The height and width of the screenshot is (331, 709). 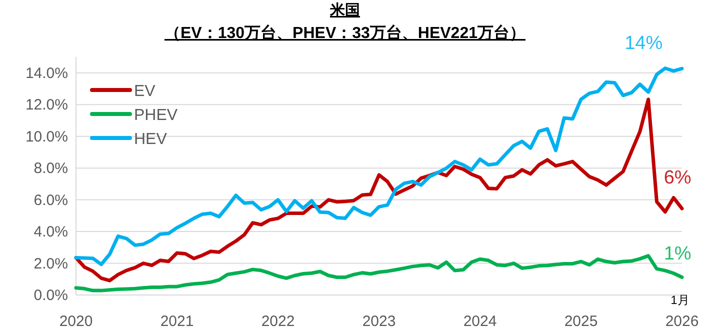 What do you see at coordinates (46, 73) in the screenshot?
I see `y-tick-label: 14.0%` at bounding box center [46, 73].